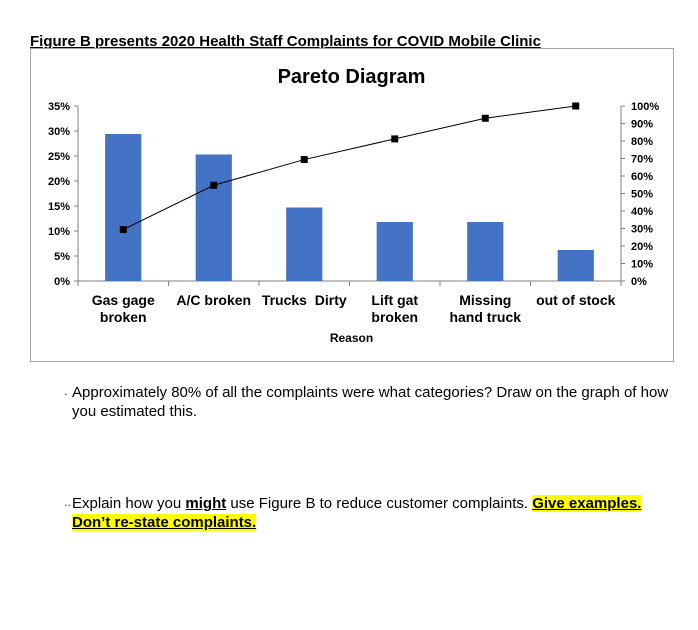 This screenshot has height=630, width=698. I want to click on left-axis-tick-label: 10%, so click(59, 232).